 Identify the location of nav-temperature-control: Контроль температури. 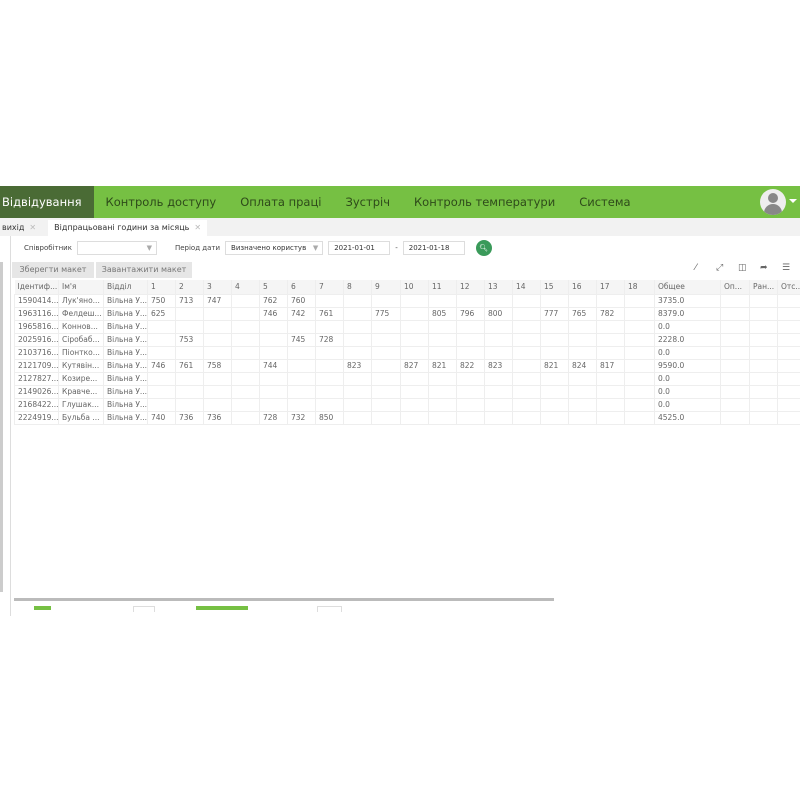
(485, 202).